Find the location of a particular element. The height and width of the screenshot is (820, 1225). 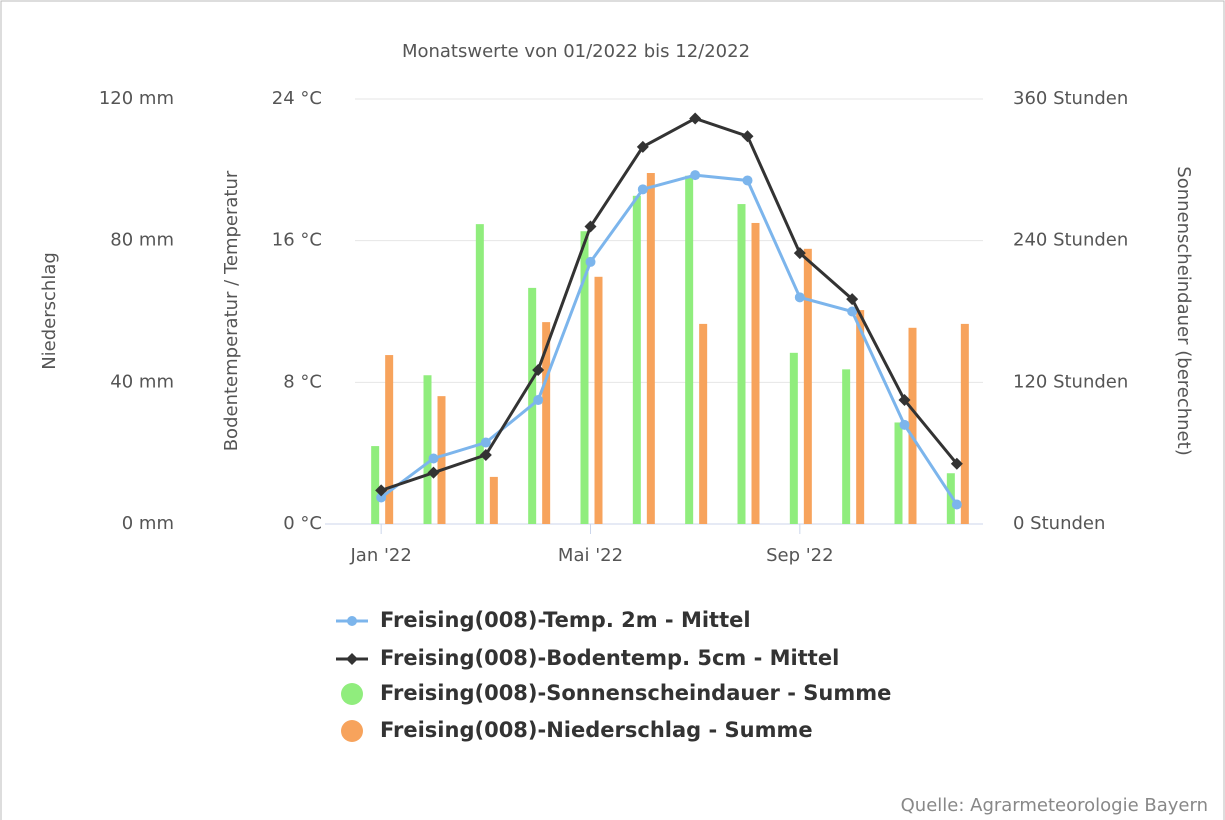

y3-tick-label: 240 Stunden is located at coordinates (1070, 240).